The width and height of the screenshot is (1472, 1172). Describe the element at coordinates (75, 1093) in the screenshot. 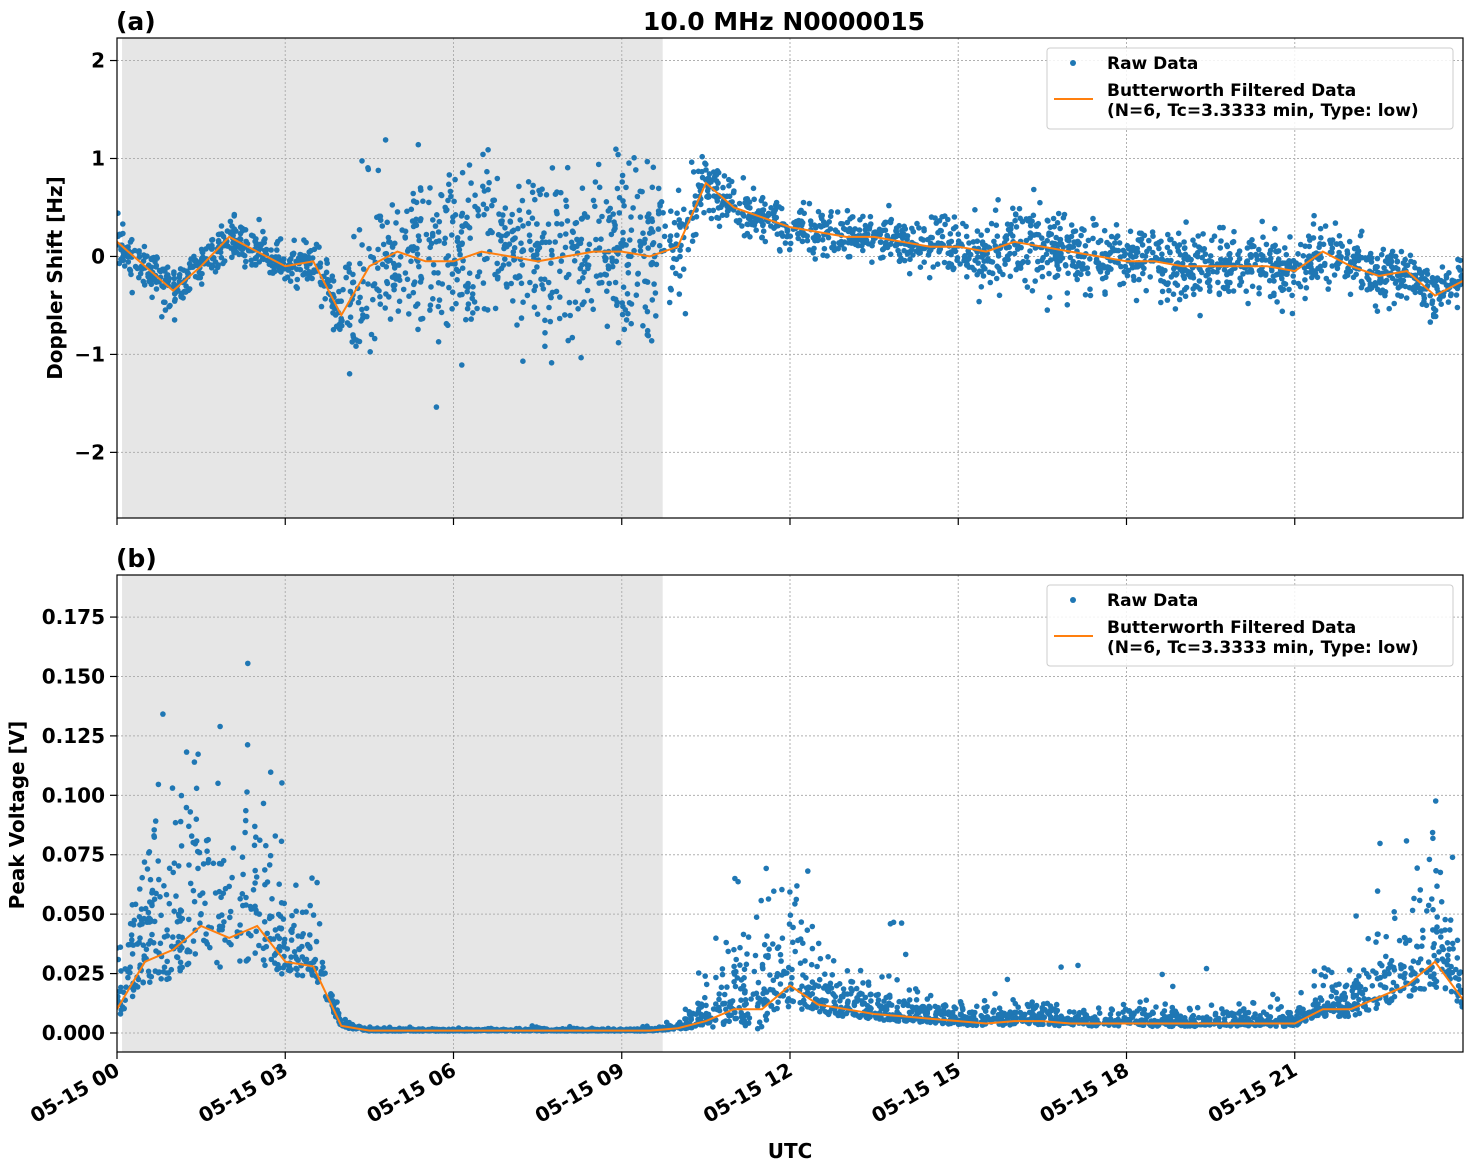

I see `x-tick-label: 05-15 00` at that location.